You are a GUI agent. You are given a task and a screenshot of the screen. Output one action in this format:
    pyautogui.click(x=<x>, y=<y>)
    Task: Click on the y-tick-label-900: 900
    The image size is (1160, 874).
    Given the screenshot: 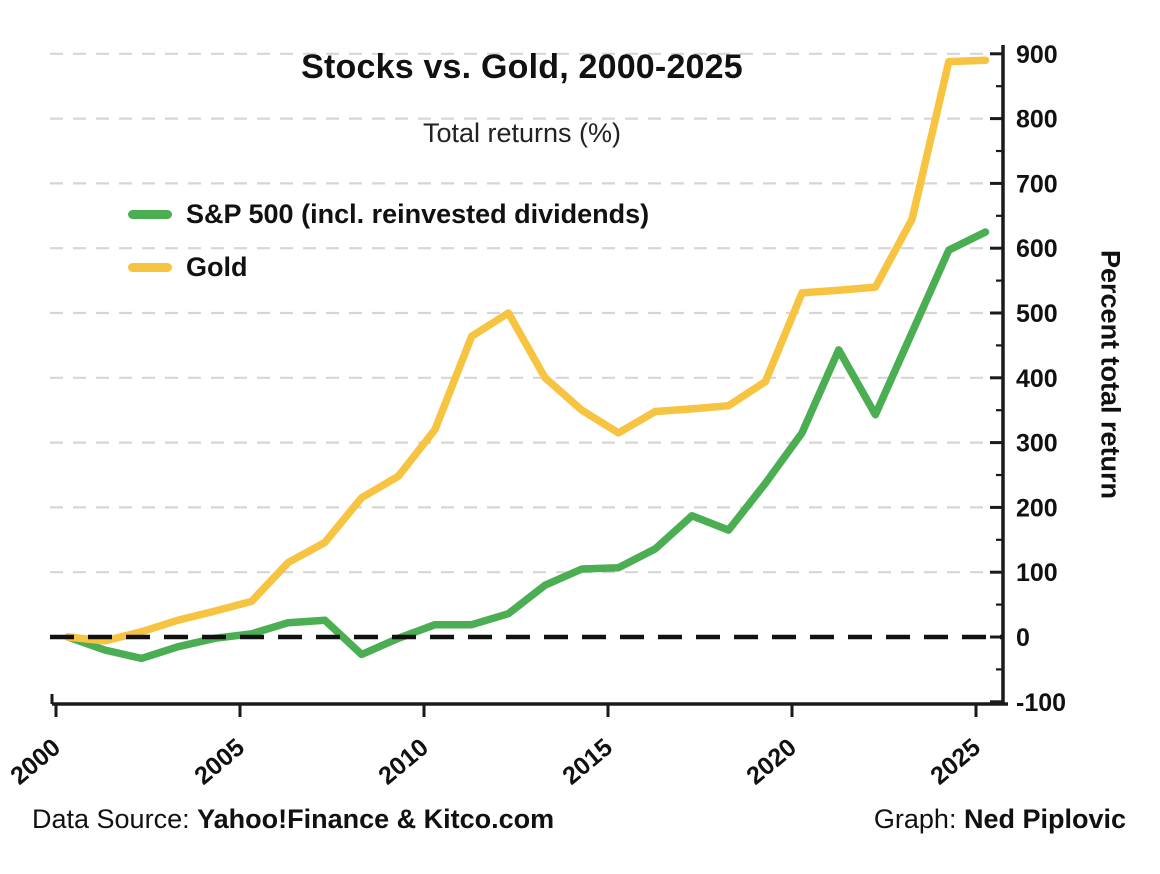 What is the action you would take?
    pyautogui.click(x=1037, y=55)
    